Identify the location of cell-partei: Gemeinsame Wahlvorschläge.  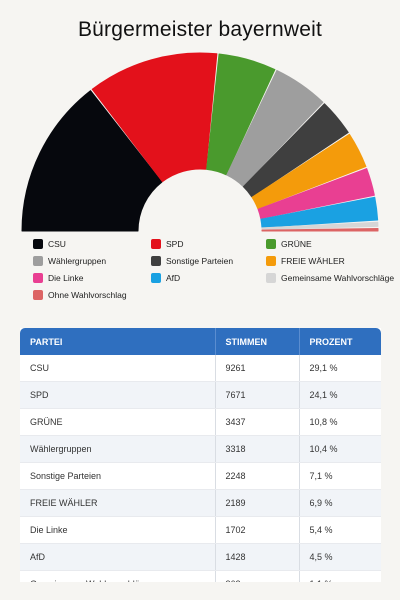
(118, 576).